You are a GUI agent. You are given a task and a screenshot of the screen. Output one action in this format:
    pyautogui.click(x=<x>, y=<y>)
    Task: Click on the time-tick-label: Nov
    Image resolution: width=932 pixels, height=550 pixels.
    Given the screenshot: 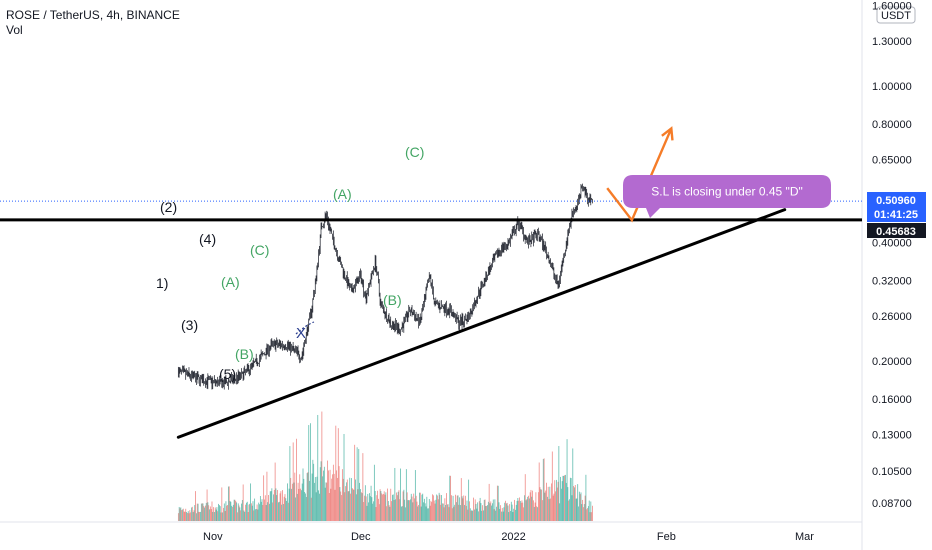 What is the action you would take?
    pyautogui.click(x=213, y=537)
    